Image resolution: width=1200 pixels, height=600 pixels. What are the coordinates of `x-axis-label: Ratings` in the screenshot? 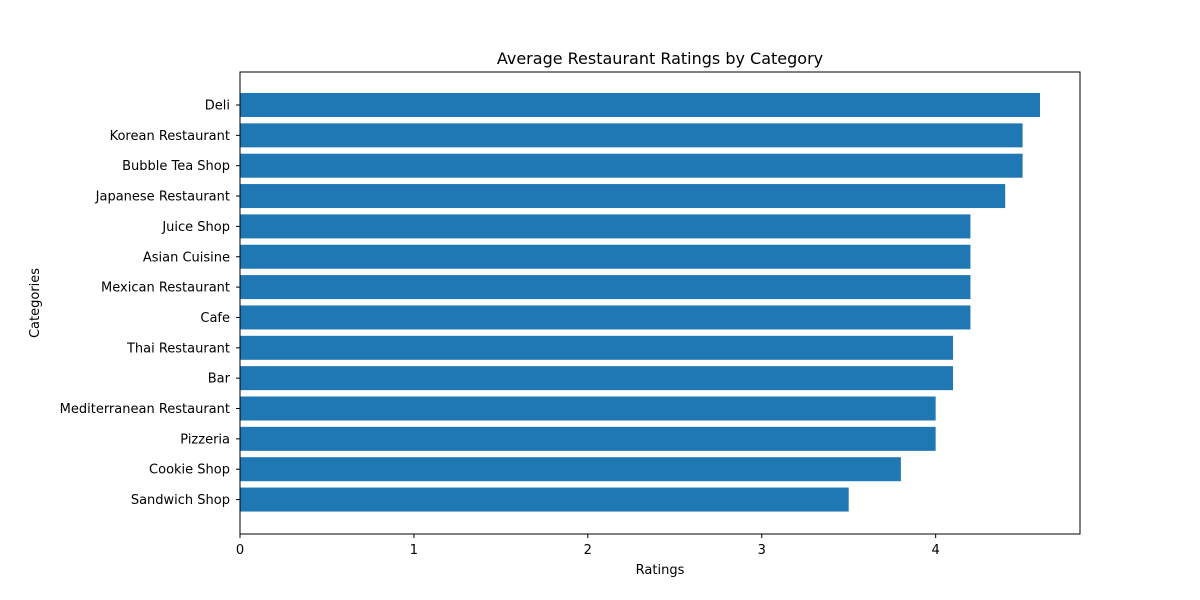 It's located at (660, 570).